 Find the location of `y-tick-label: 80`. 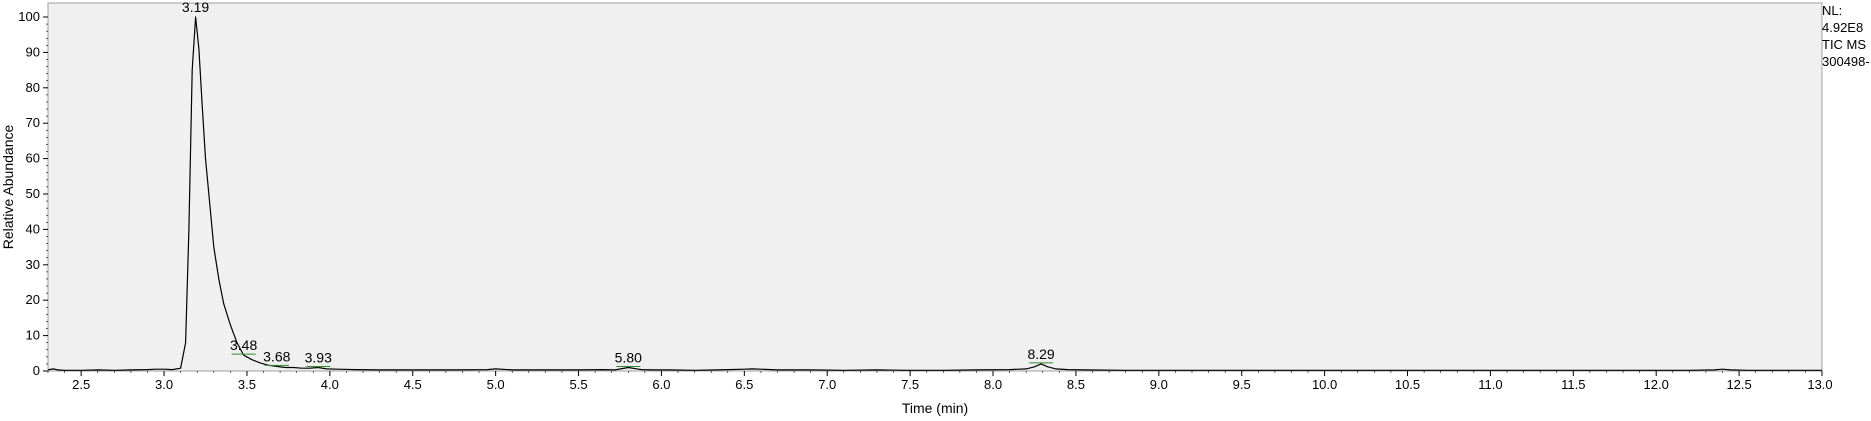

y-tick-label: 80 is located at coordinates (33, 87).